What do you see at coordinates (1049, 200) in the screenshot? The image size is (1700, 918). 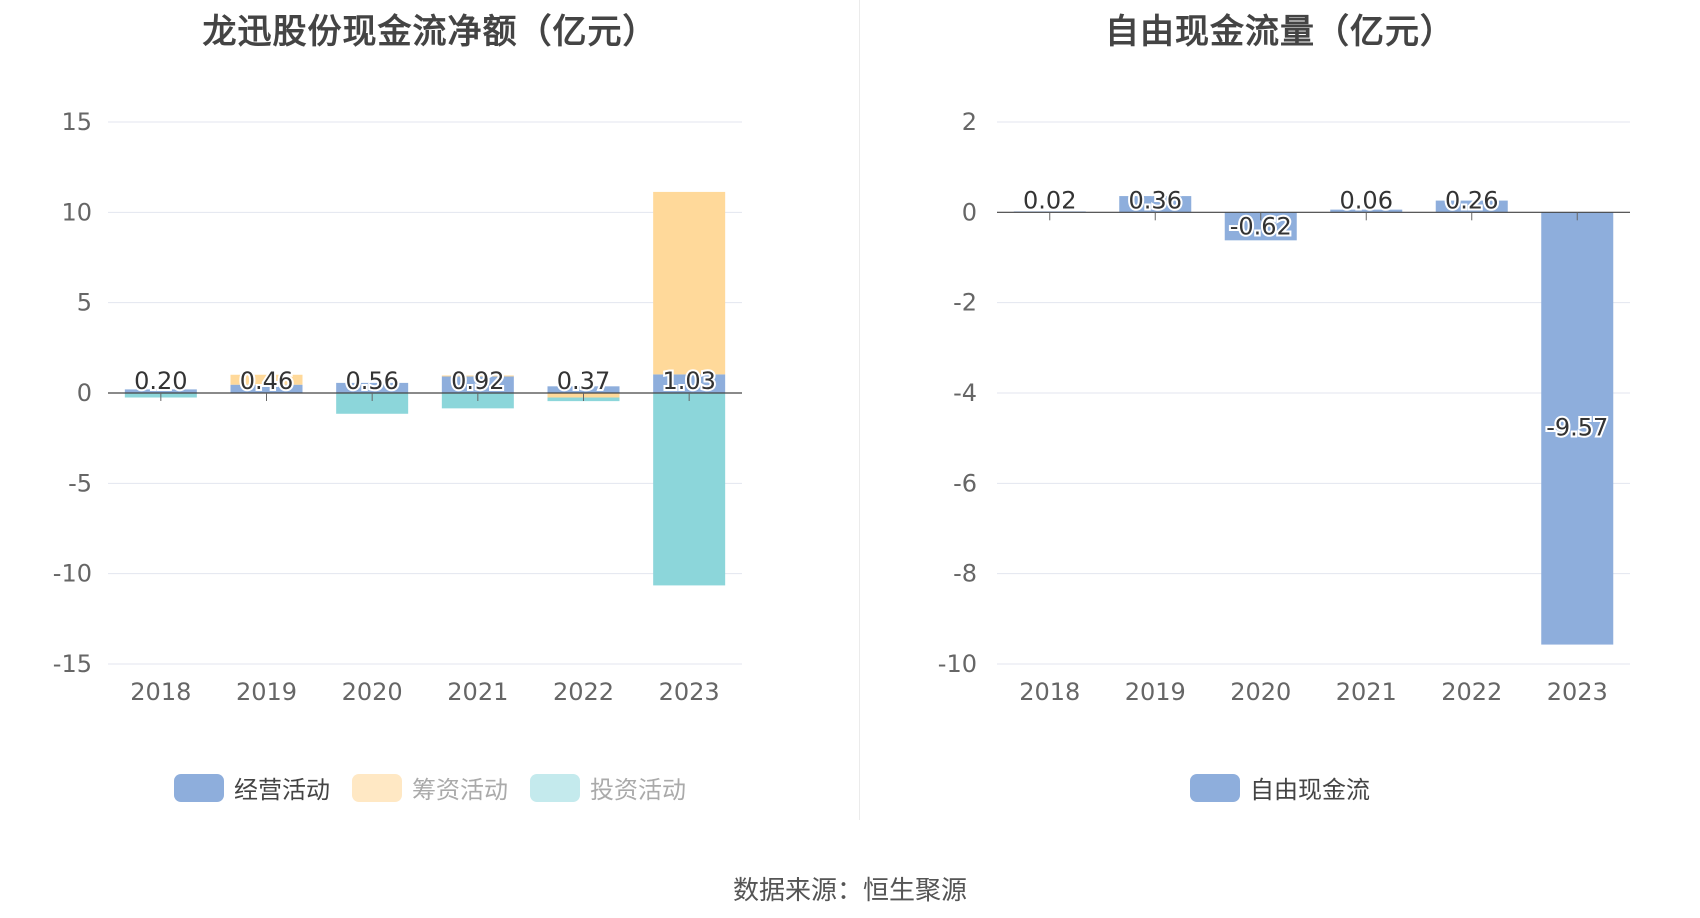 I see `data-label: 0.02` at bounding box center [1049, 200].